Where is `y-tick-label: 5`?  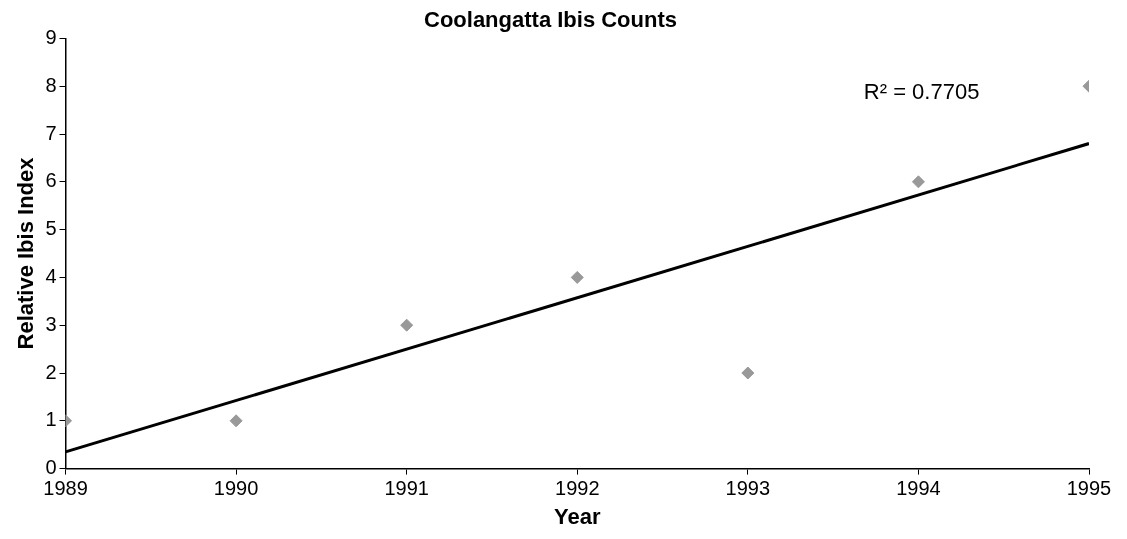 y-tick-label: 5 is located at coordinates (51, 228).